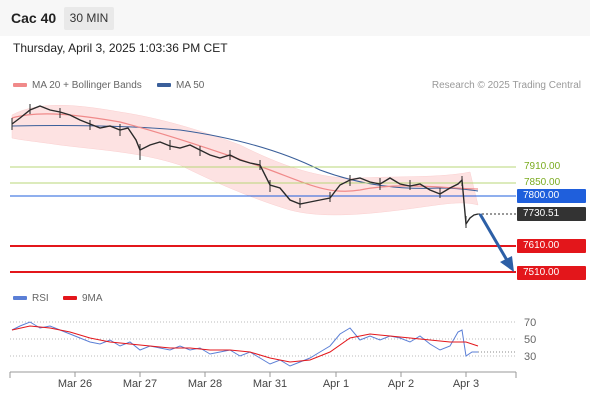 This screenshot has height=400, width=590. Describe the element at coordinates (507, 264) in the screenshot. I see `forecast-arrowhead` at that location.